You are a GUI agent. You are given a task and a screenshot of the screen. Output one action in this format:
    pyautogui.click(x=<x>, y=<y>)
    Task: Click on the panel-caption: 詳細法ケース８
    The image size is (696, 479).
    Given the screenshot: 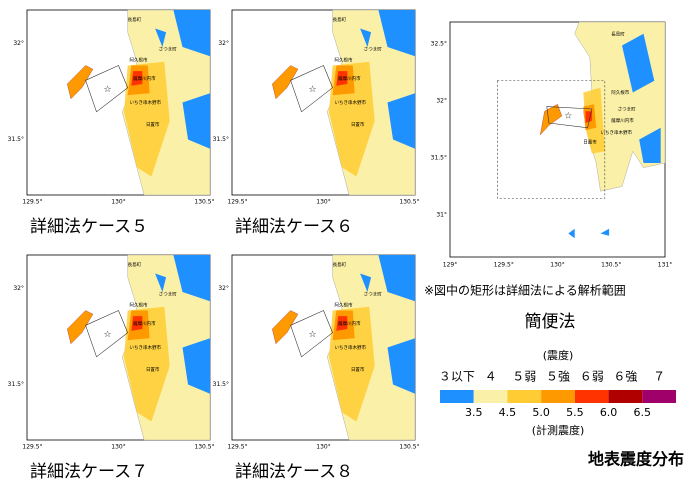 What is the action you would take?
    pyautogui.click(x=294, y=470)
    